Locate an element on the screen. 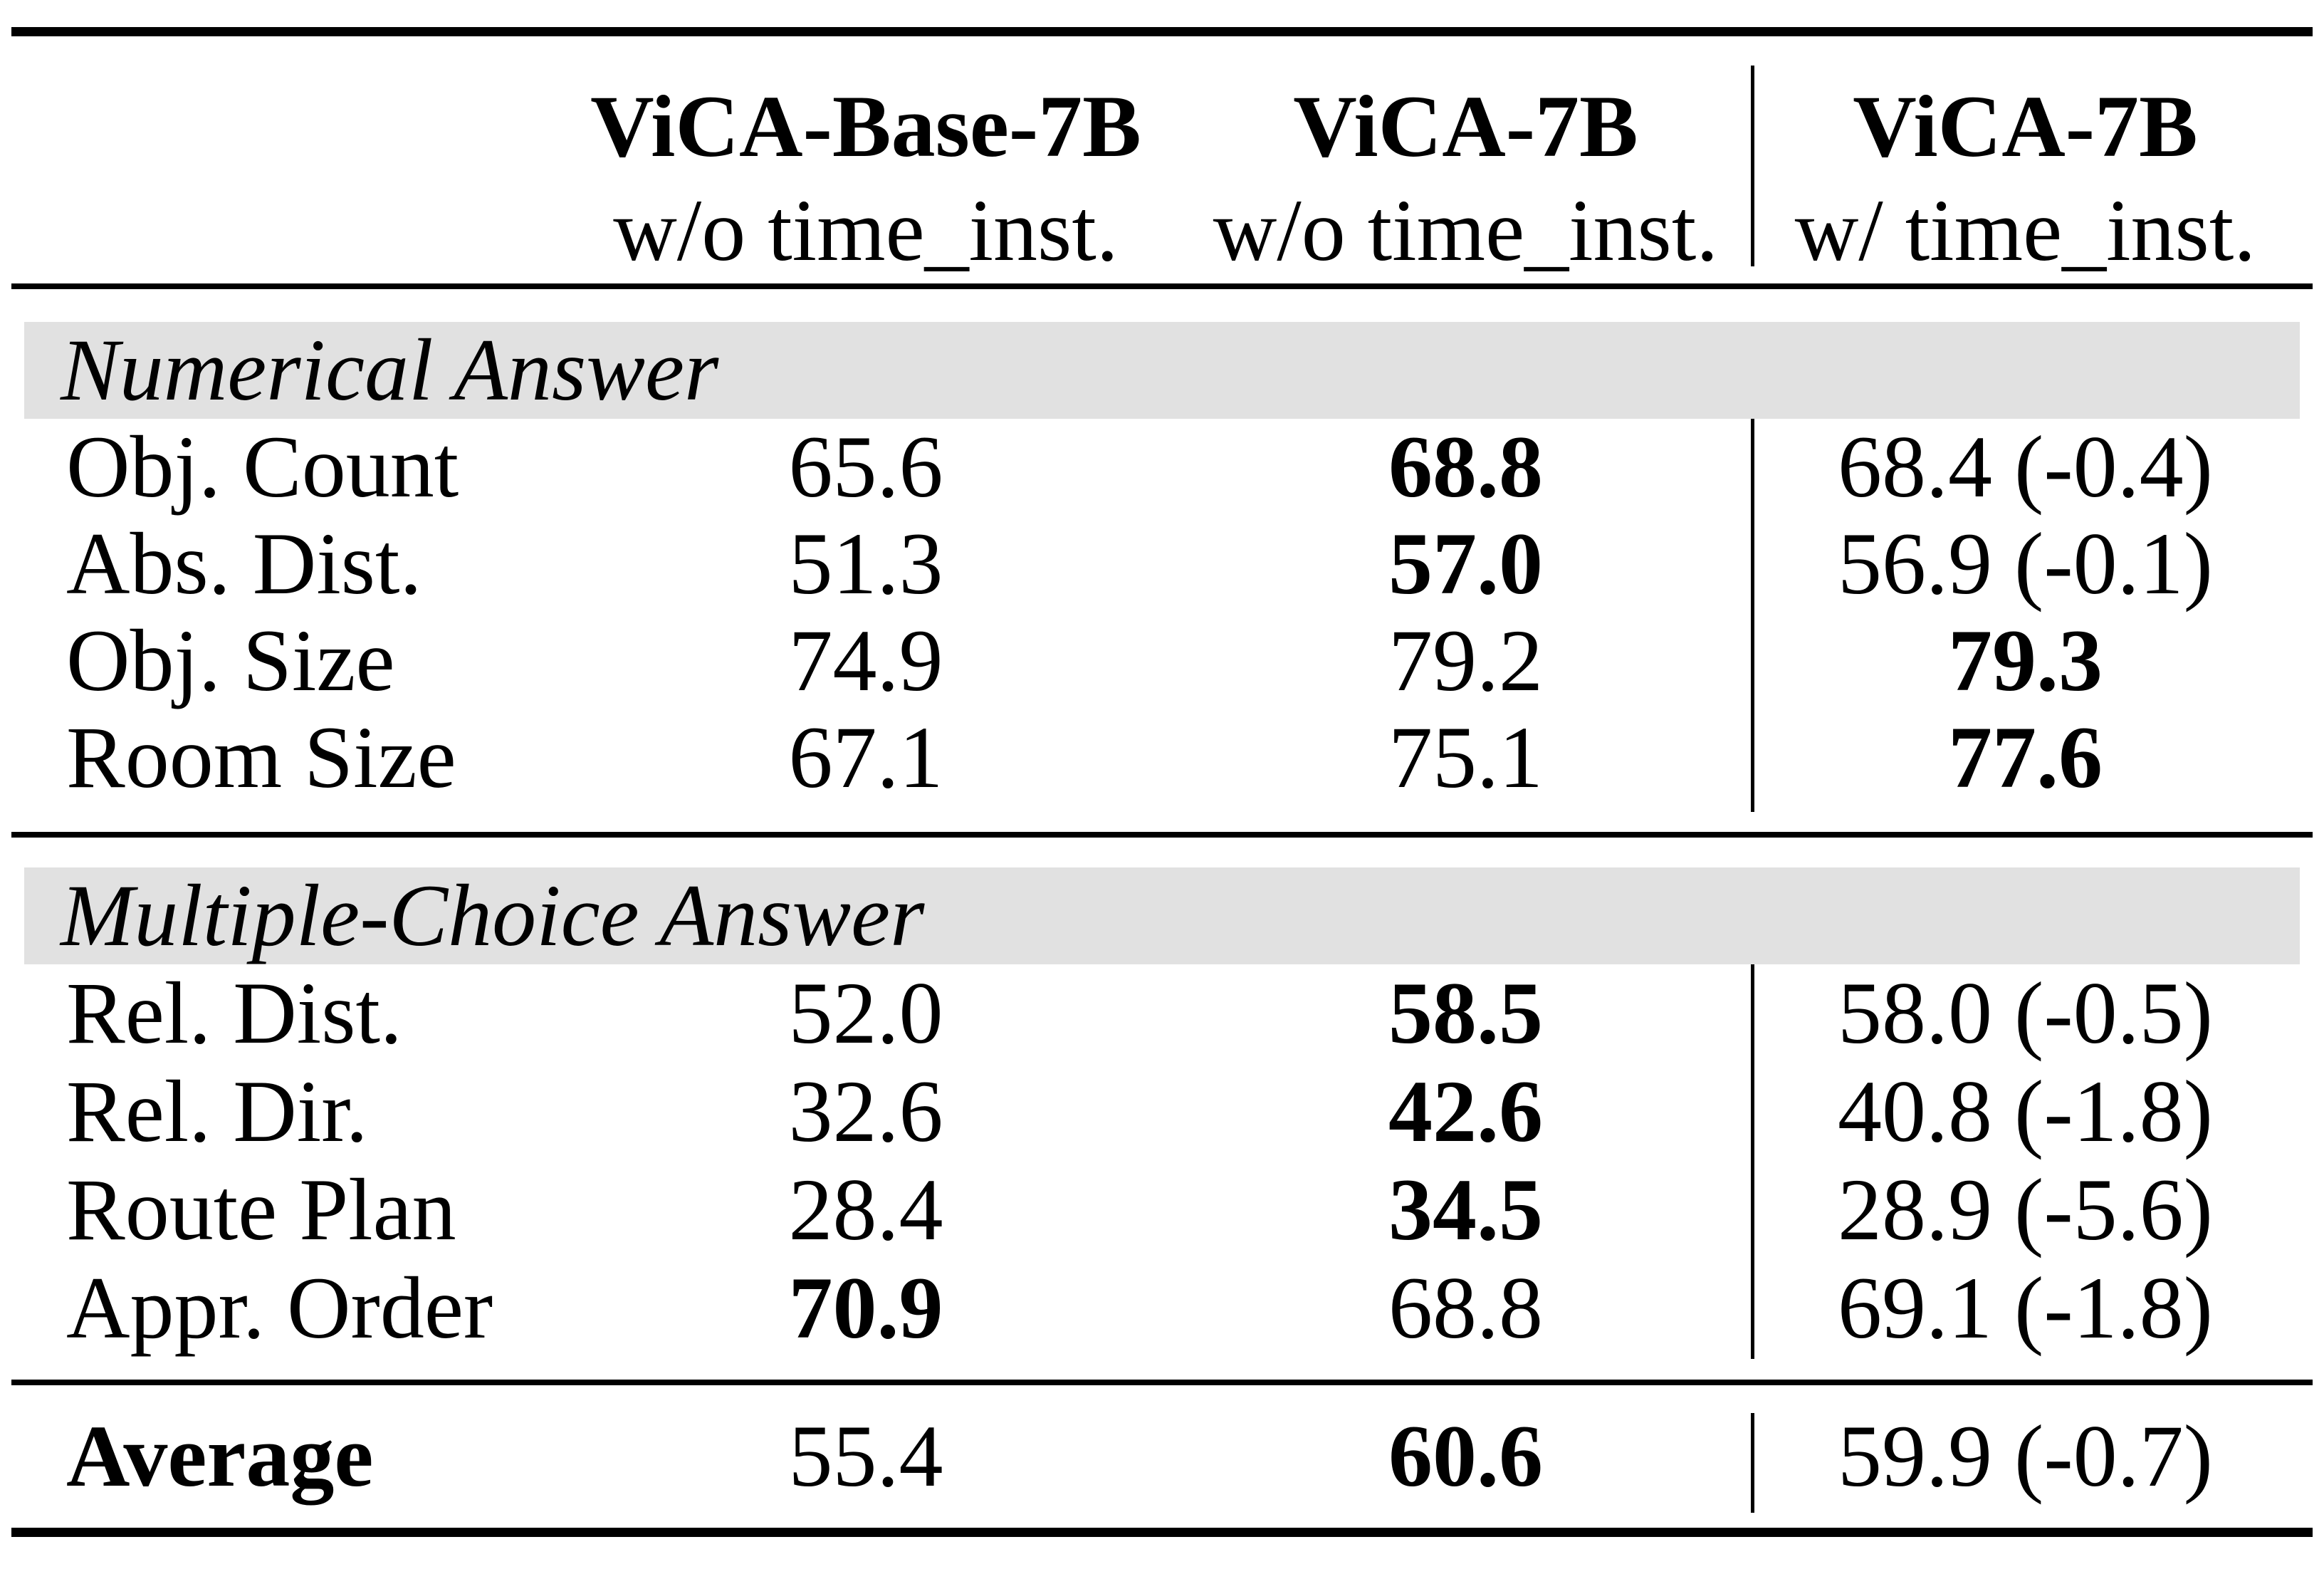  header-model-name: ViCA-Base-7B is located at coordinates (865, 127).